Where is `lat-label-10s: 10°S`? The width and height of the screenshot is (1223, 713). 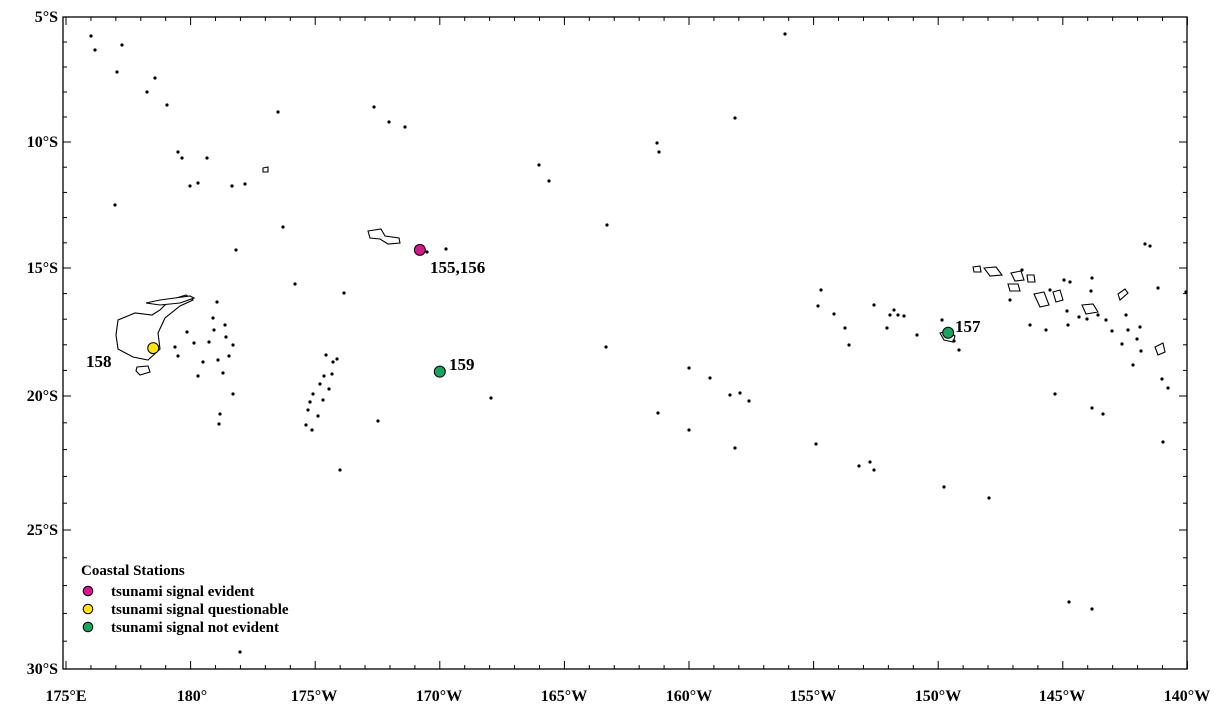
lat-label-10s: 10°S is located at coordinates (42, 142).